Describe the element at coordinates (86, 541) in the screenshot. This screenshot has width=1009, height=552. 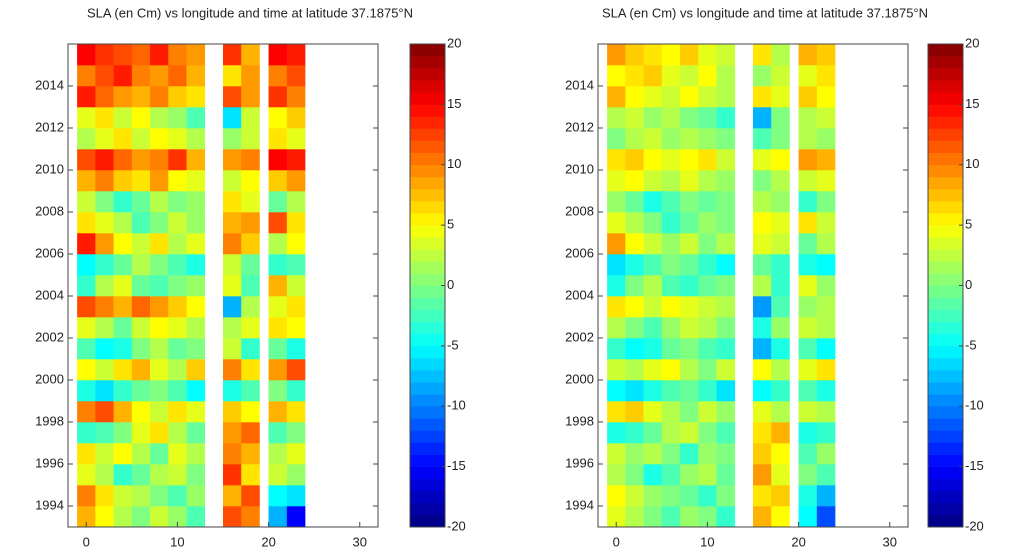
I see `x-tick-label: 0` at that location.